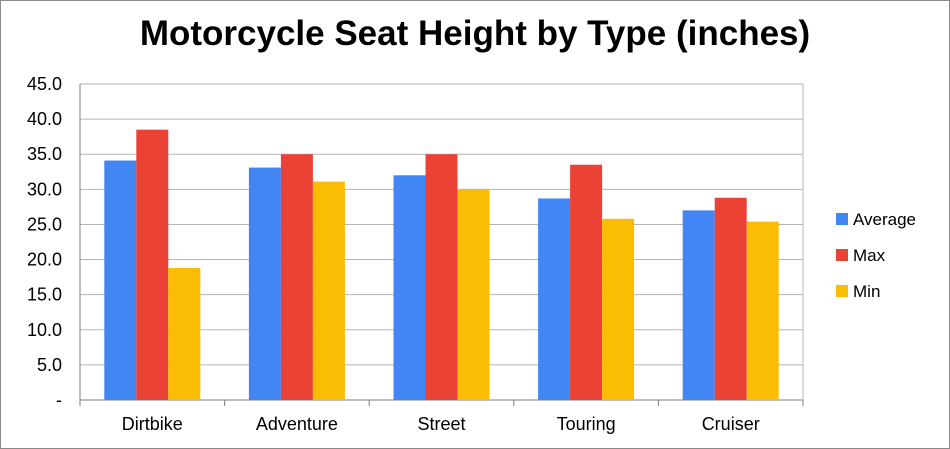  I want to click on legend-label-max: Max, so click(869, 255).